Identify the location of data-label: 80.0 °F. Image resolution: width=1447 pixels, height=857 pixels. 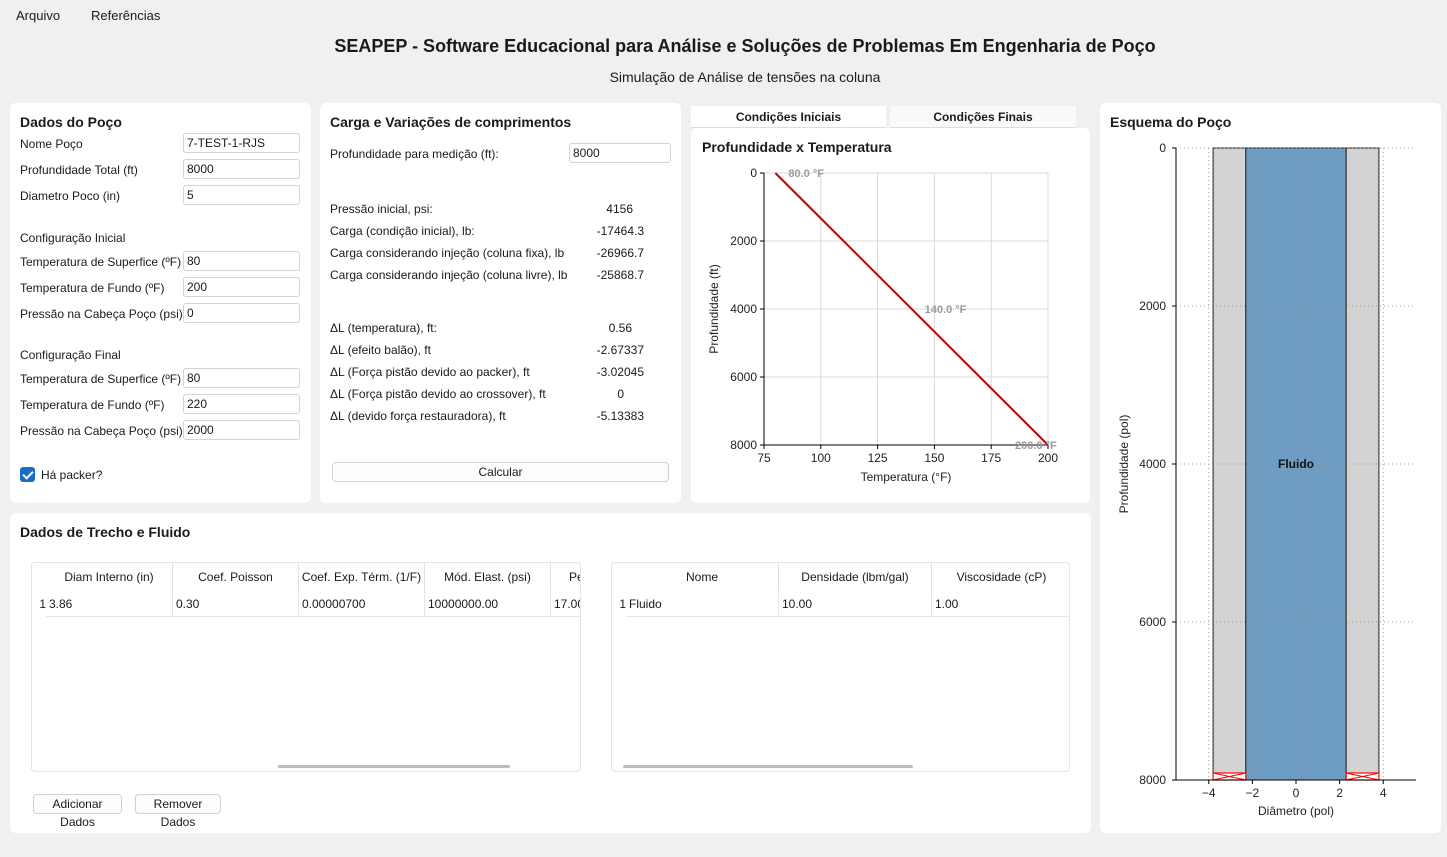
(806, 174).